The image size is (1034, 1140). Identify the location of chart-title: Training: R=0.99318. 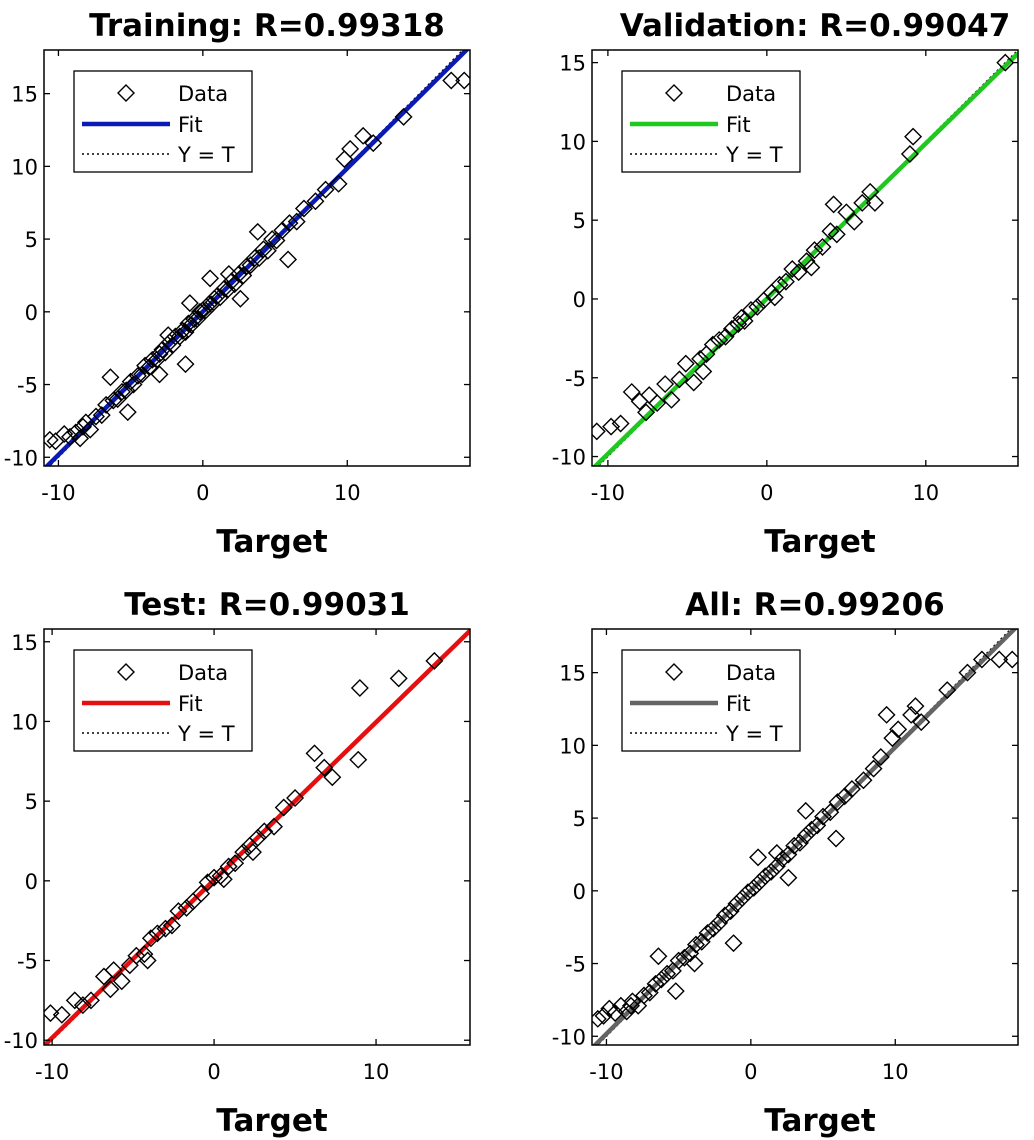
(267, 26).